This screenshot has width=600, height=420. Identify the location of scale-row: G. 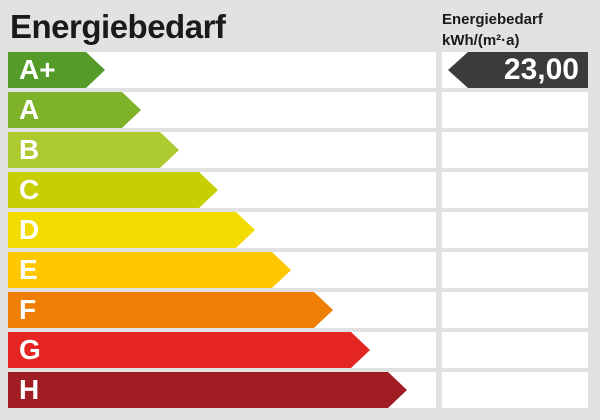
(300, 350).